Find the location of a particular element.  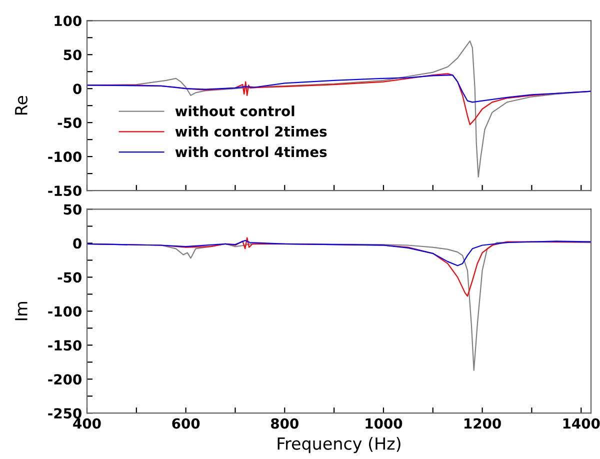

x-tick-label: 1200 is located at coordinates (482, 423).